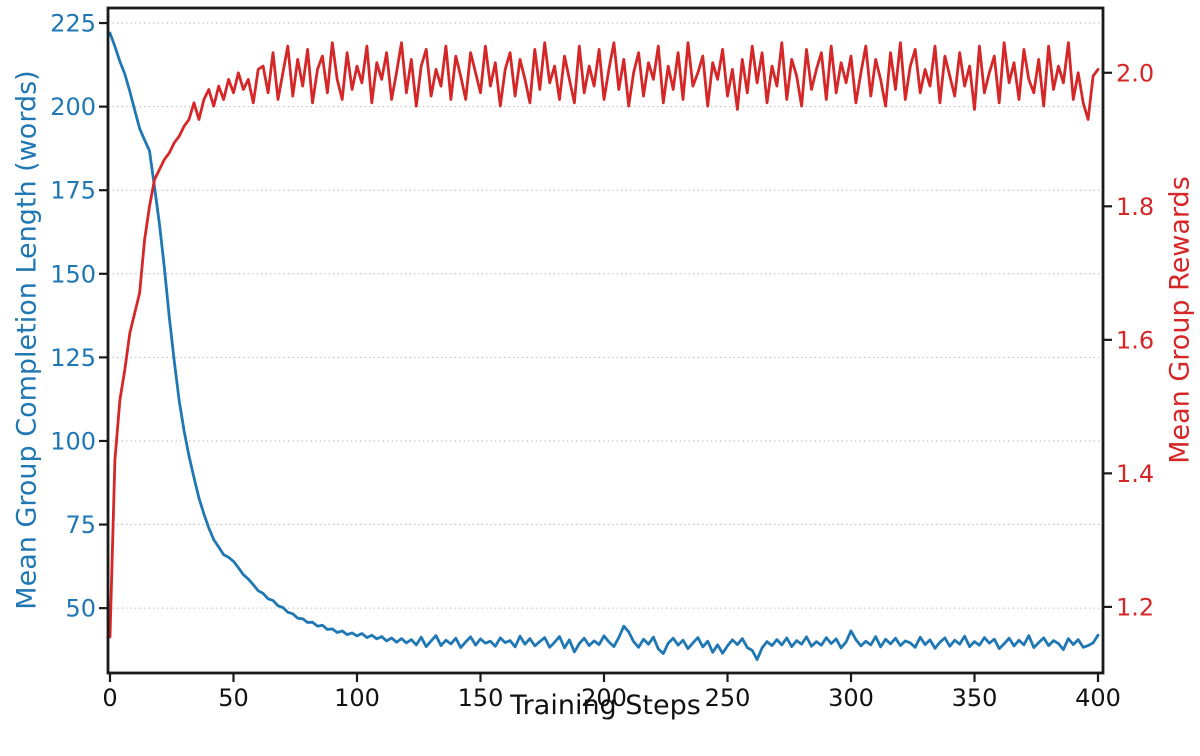 The width and height of the screenshot is (1200, 756). What do you see at coordinates (73, 191) in the screenshot?
I see `left-y-tick-label: 175` at bounding box center [73, 191].